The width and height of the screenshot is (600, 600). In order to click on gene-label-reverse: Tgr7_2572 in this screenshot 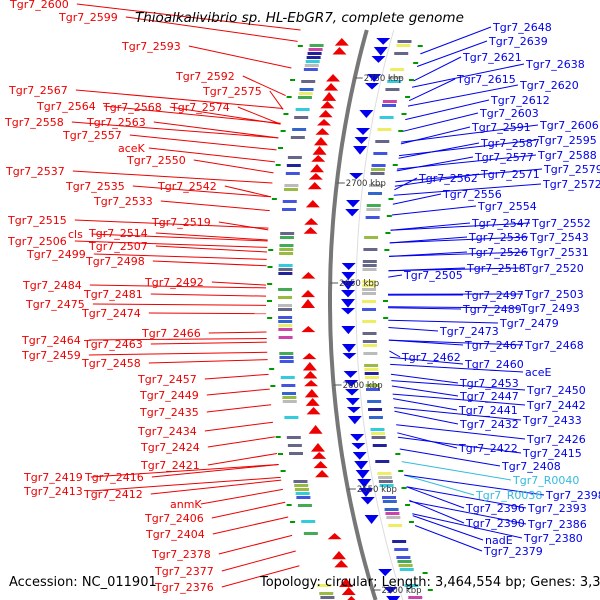, I will do `click(571, 184)`.